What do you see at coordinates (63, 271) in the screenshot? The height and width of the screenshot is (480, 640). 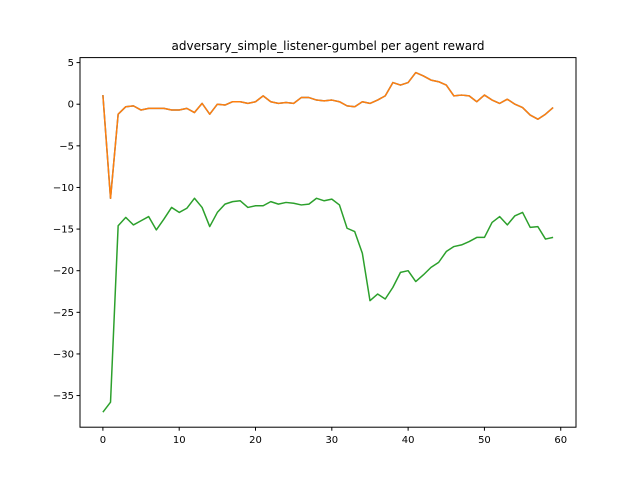 I see `y-tick-label: −20` at bounding box center [63, 271].